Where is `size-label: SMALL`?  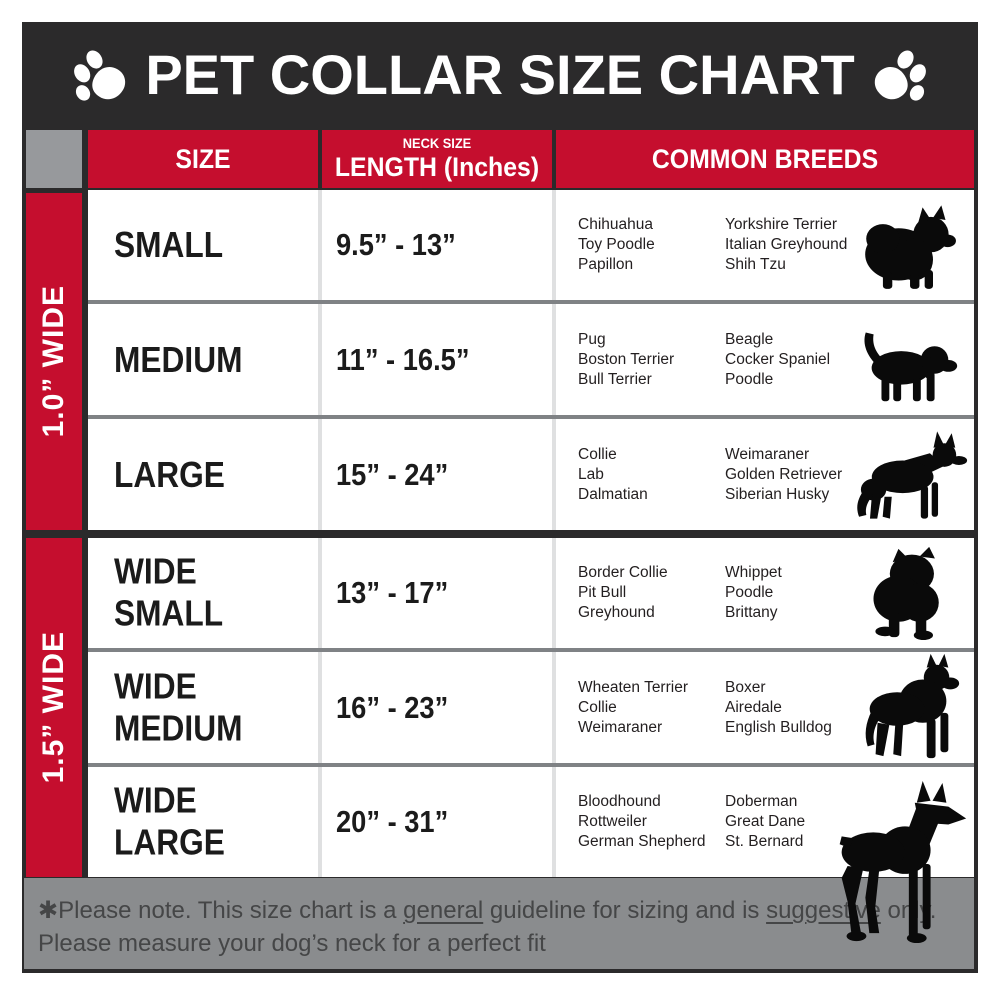 size-label: SMALL is located at coordinates (169, 244).